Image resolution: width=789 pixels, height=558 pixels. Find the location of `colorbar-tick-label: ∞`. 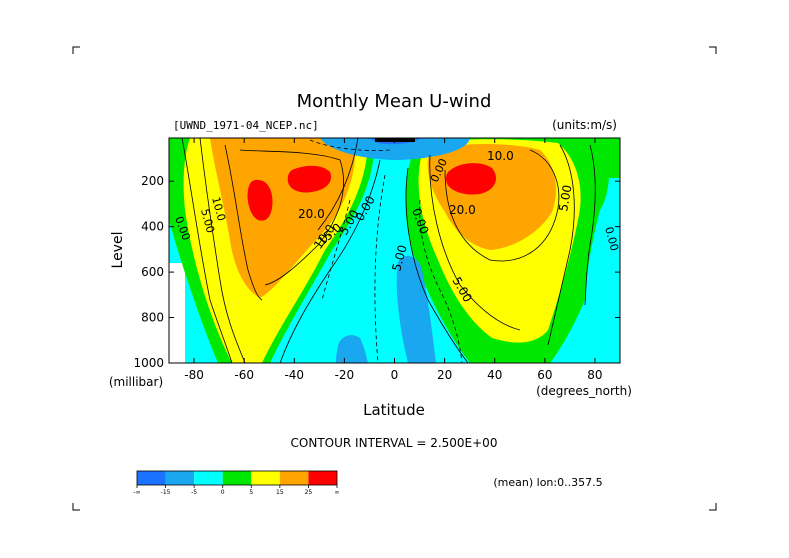

colorbar-tick-label: ∞ is located at coordinates (337, 492).